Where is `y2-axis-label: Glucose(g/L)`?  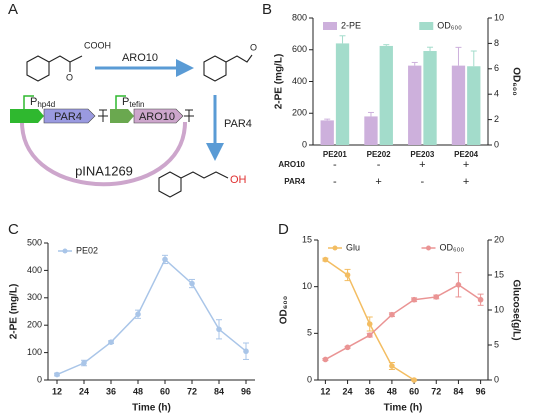 y2-axis-label: Glucose(g/L) is located at coordinates (515, 309).